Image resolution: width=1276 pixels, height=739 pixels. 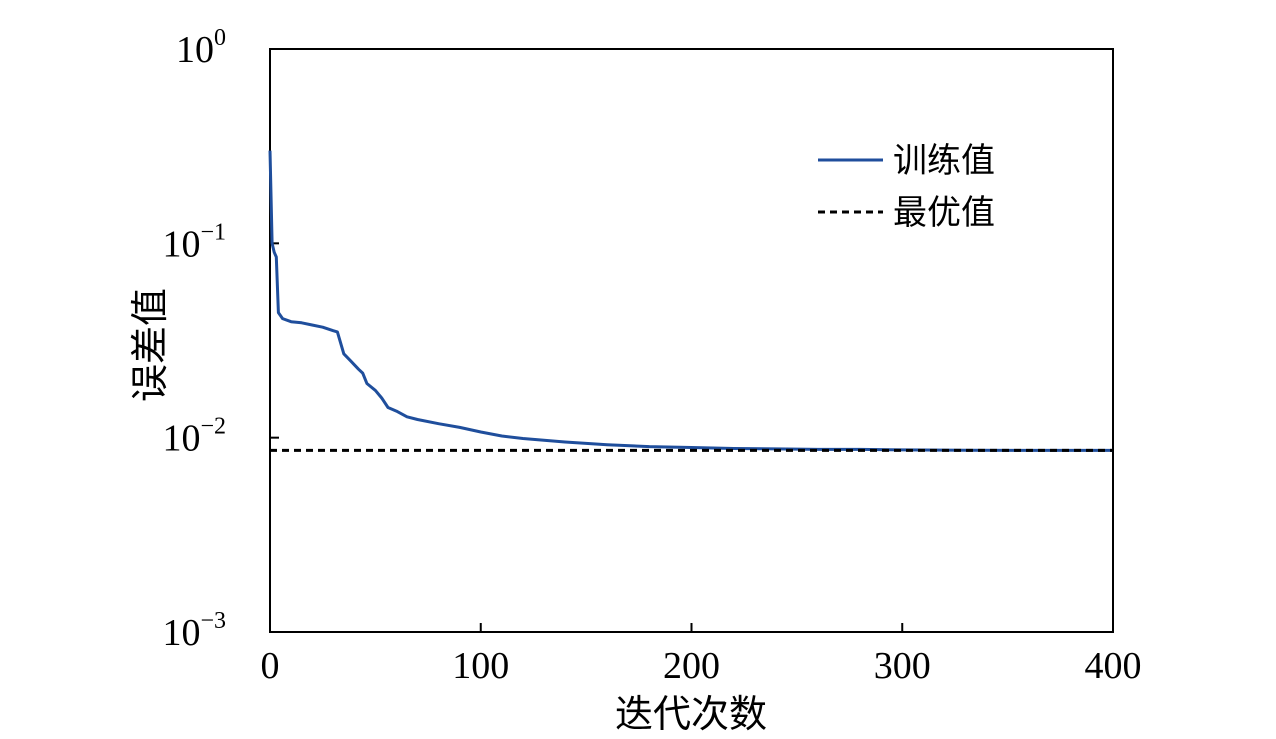 I want to click on y-tick-exponent: 0, so click(x=220, y=38).